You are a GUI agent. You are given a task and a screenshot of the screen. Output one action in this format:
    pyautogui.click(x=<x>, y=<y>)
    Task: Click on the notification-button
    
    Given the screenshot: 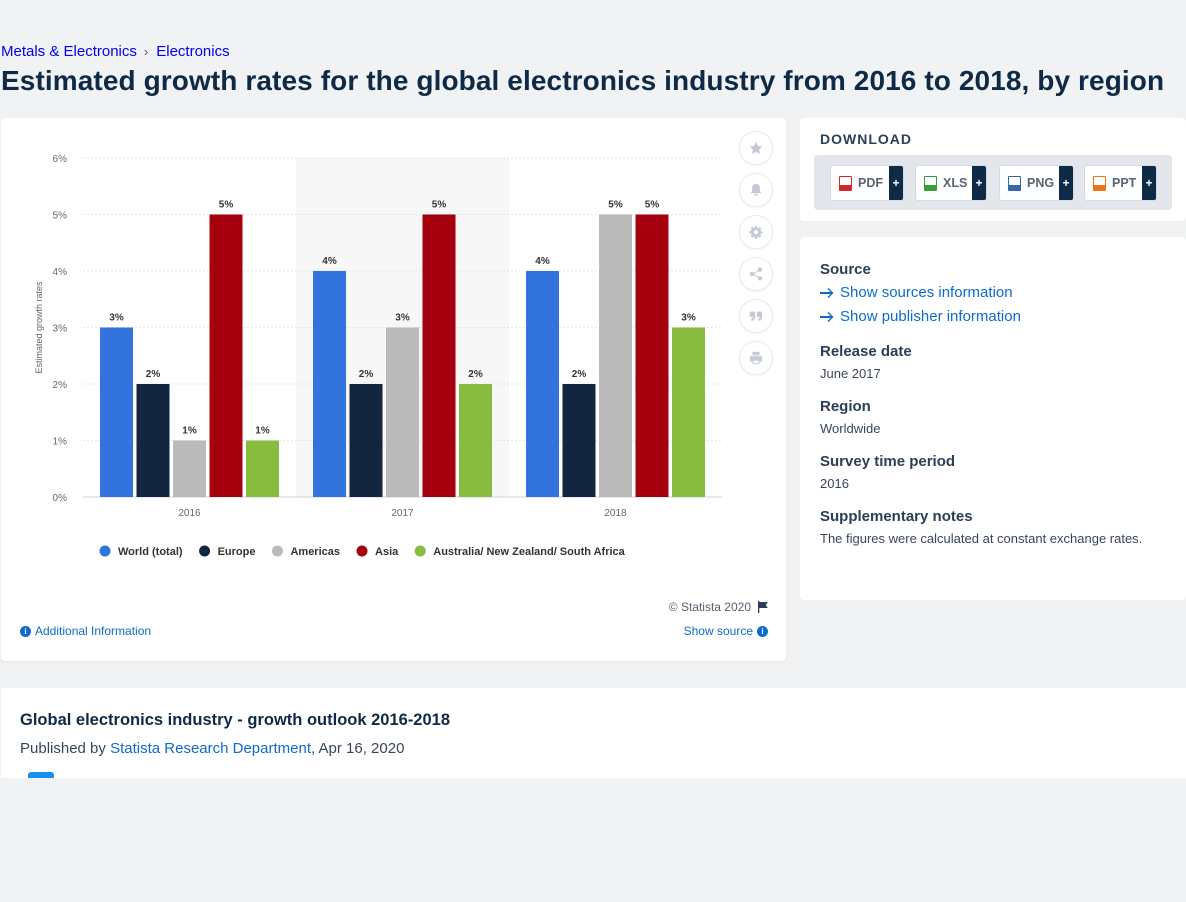 What is the action you would take?
    pyautogui.click(x=756, y=190)
    